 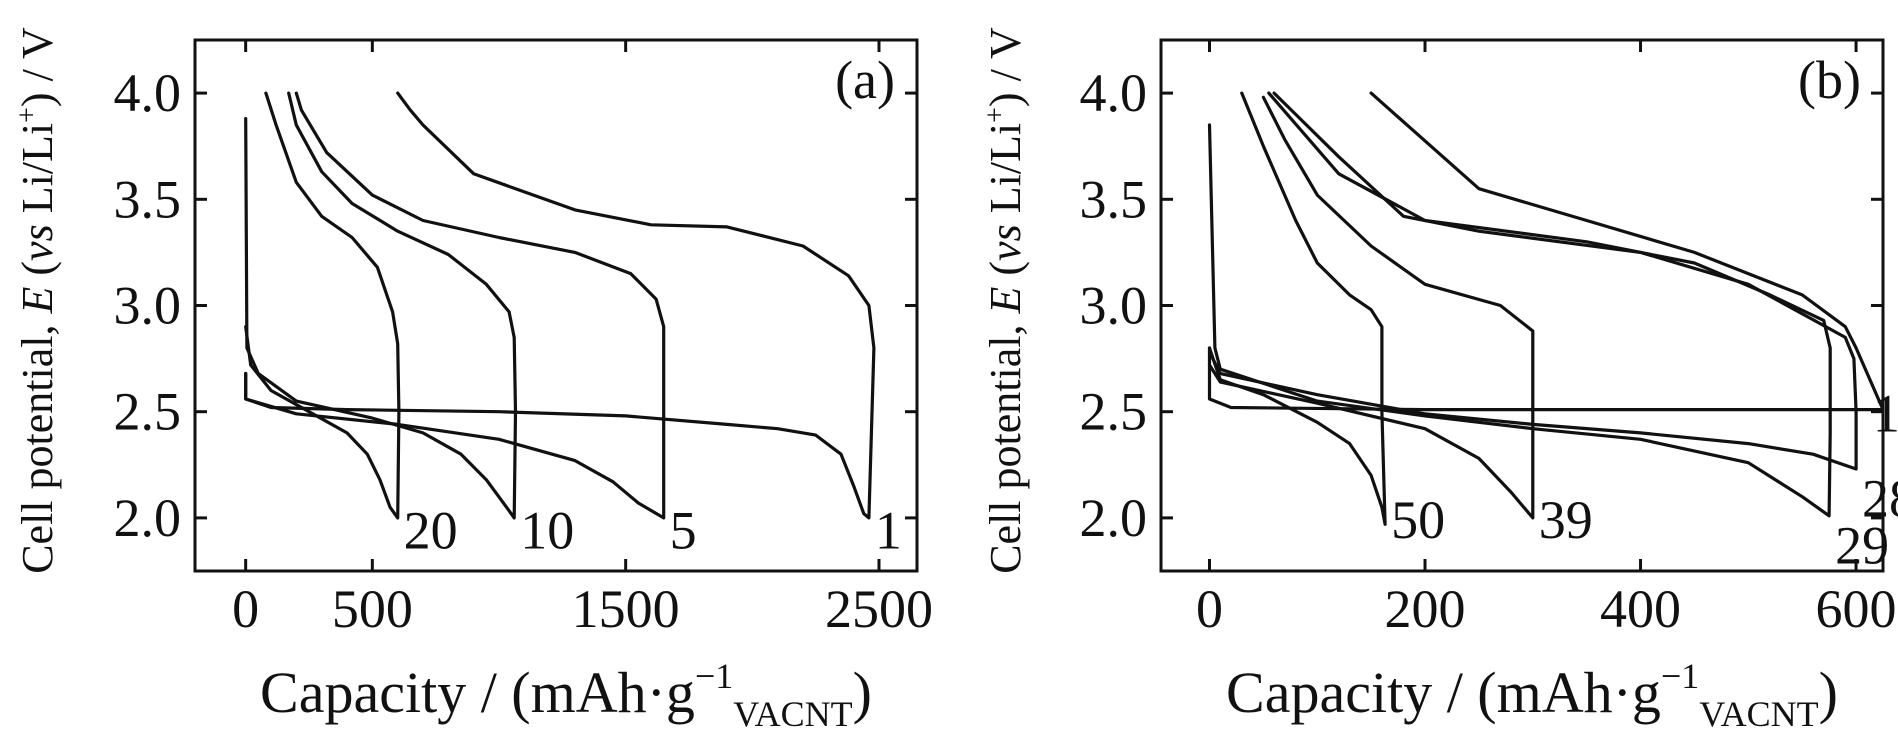 I want to click on x-tick-label: 600, so click(x=1856, y=609).